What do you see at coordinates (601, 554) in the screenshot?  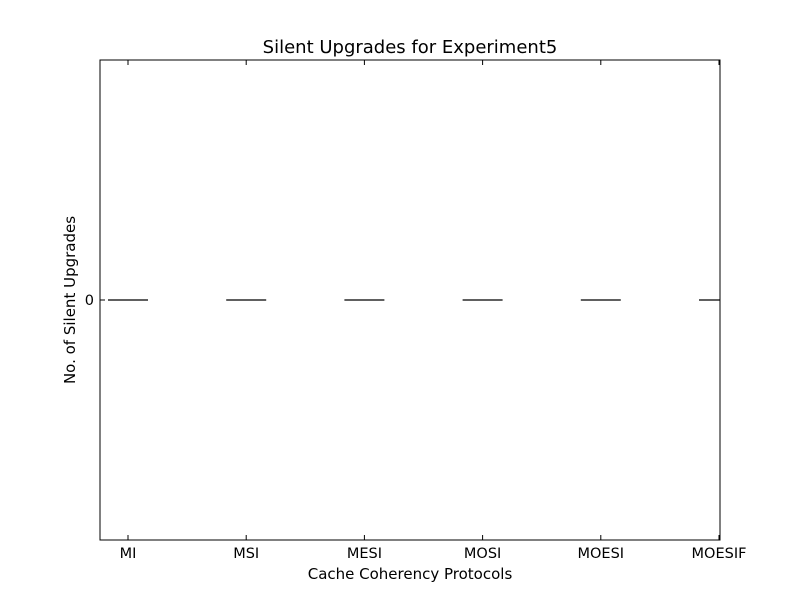 I see `x-tick-label: MOESI` at bounding box center [601, 554].